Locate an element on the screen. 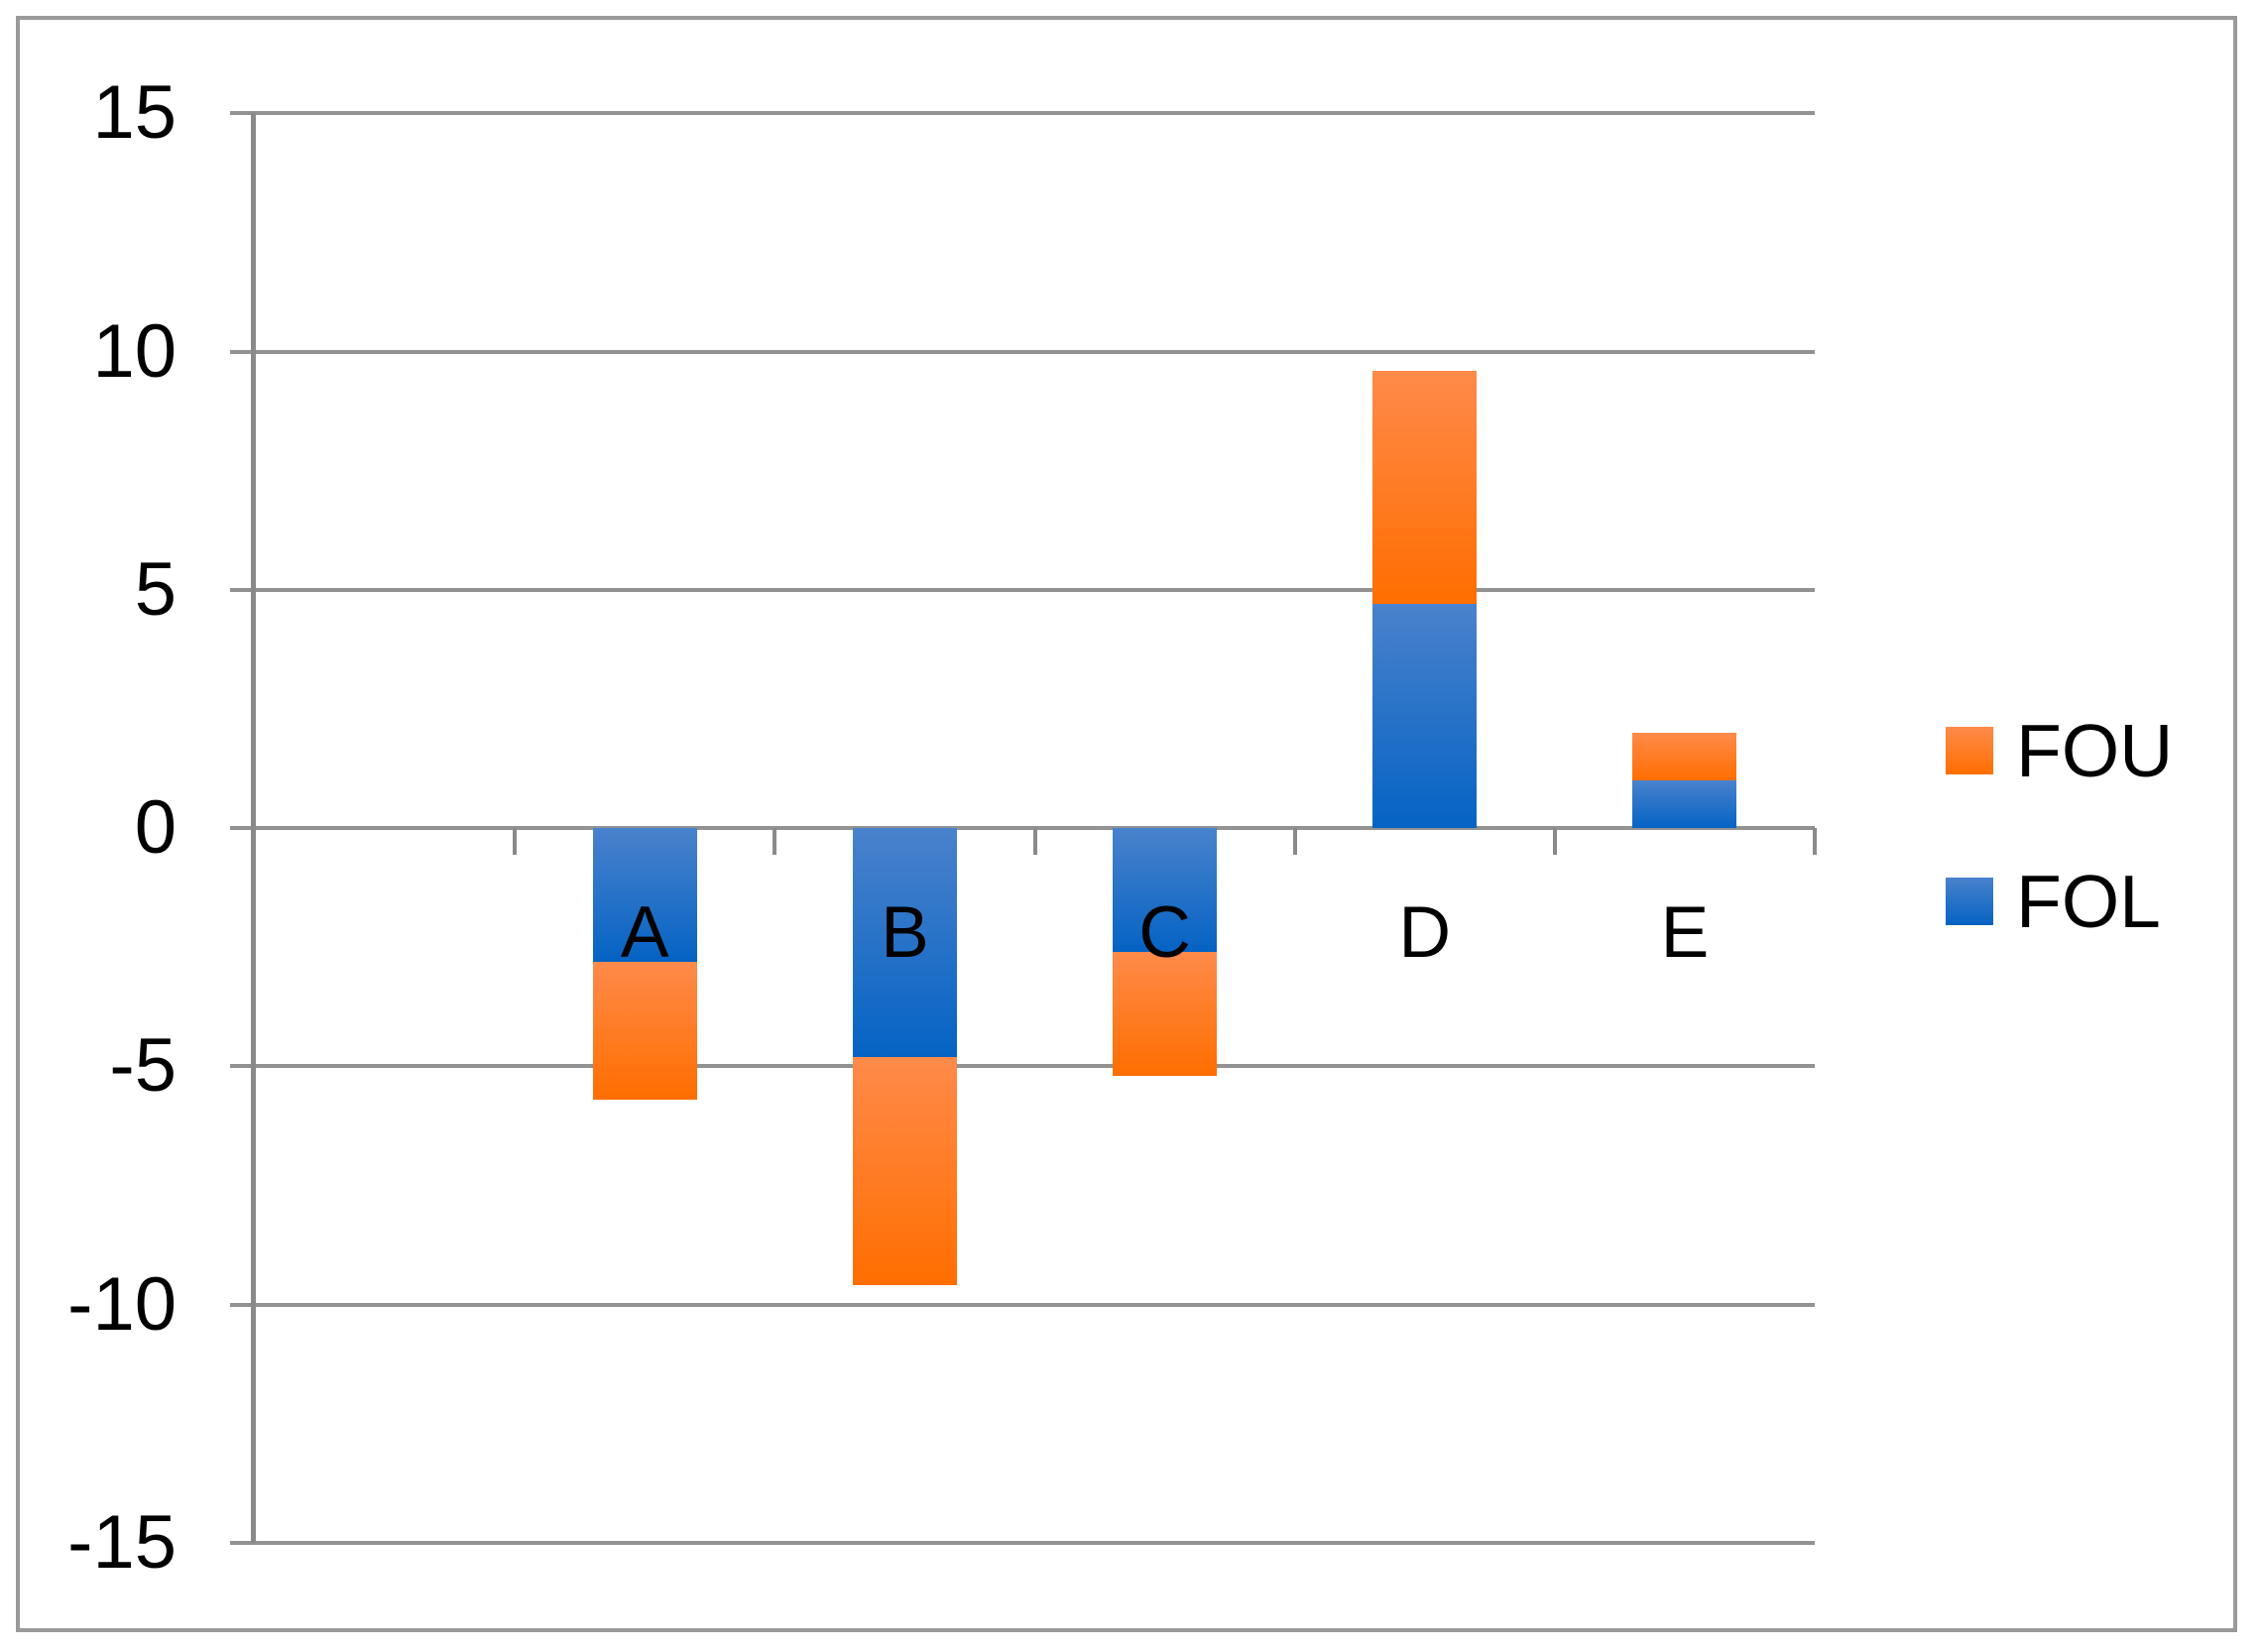 The height and width of the screenshot is (1652, 2261). bar-segment-fou-e is located at coordinates (1684, 756).